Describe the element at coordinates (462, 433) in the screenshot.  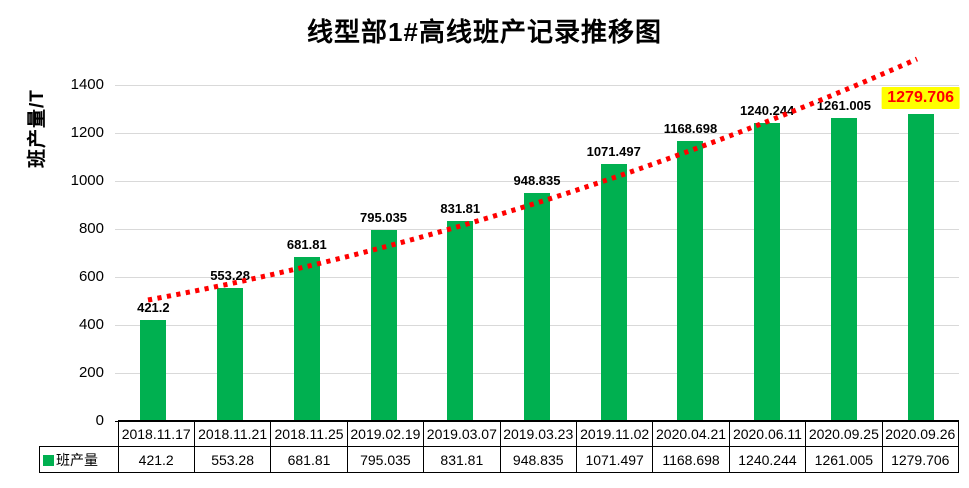
I see `table-date-cell: 2019.03.07` at that location.